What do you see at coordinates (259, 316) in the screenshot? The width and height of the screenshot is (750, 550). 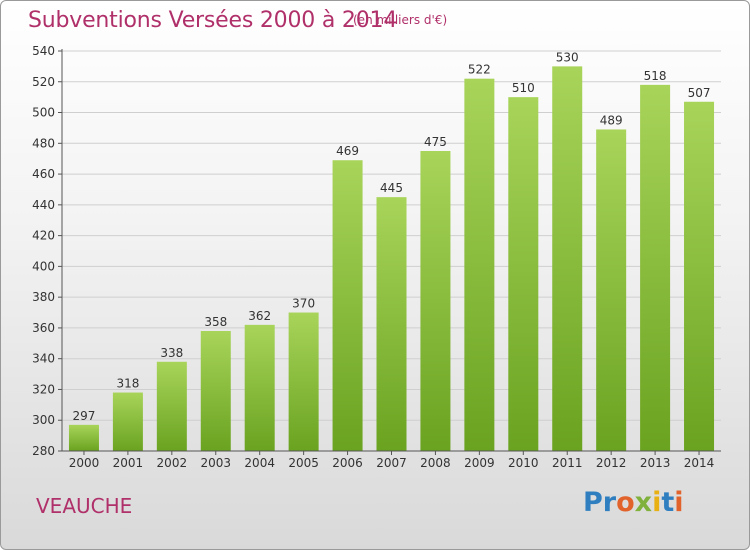 I see `data-label: 362` at bounding box center [259, 316].